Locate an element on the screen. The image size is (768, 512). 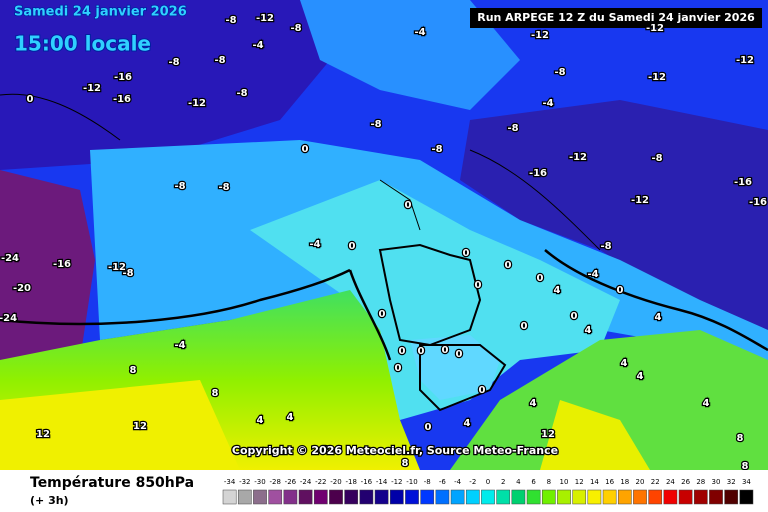
legend-label: -32 is located at coordinates (244, 482).